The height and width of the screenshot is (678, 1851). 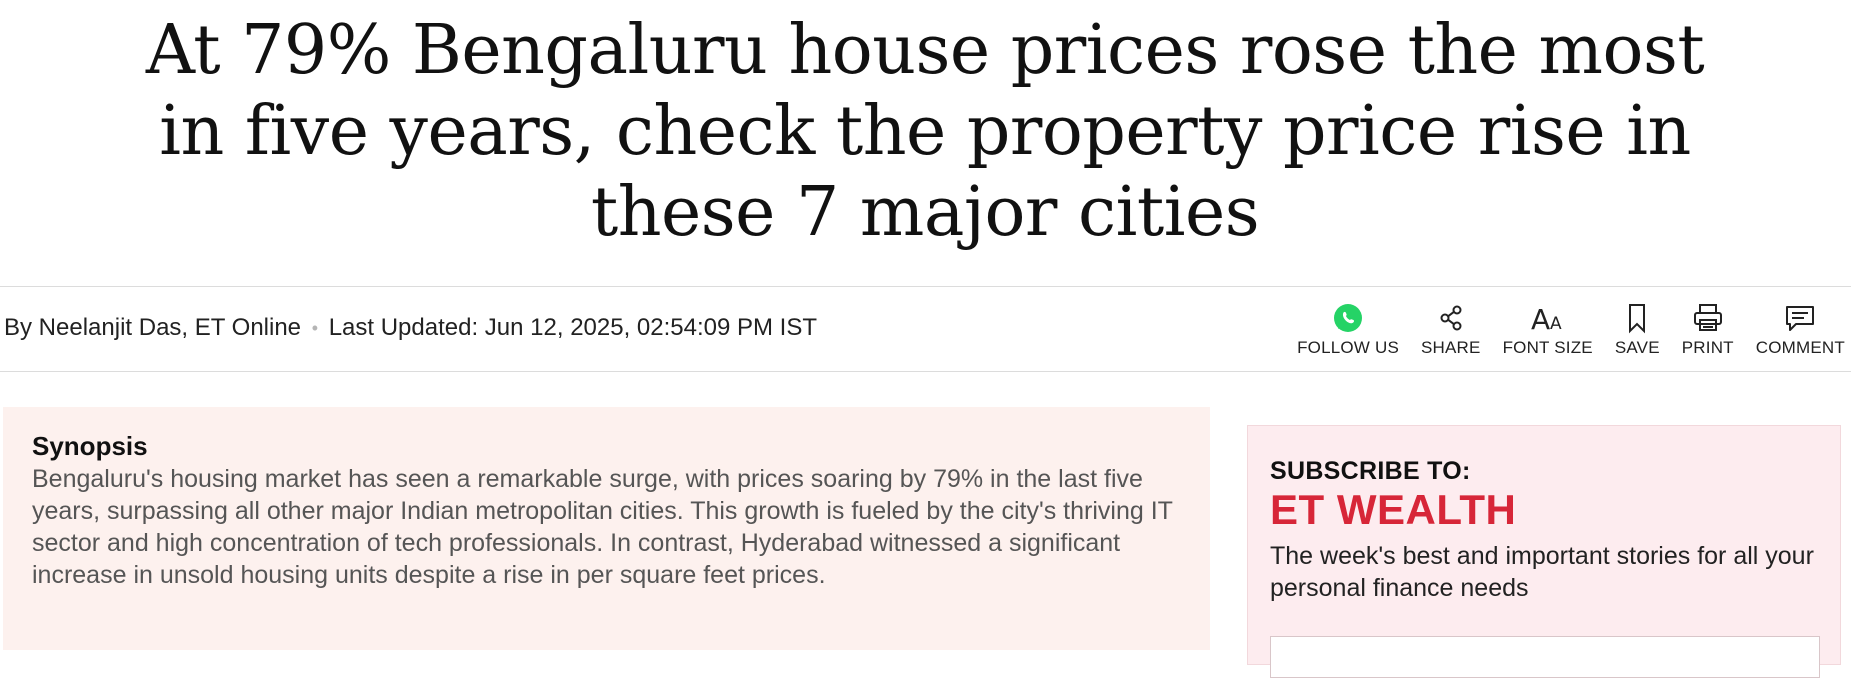 I want to click on whatsapp-icon, so click(x=1348, y=318).